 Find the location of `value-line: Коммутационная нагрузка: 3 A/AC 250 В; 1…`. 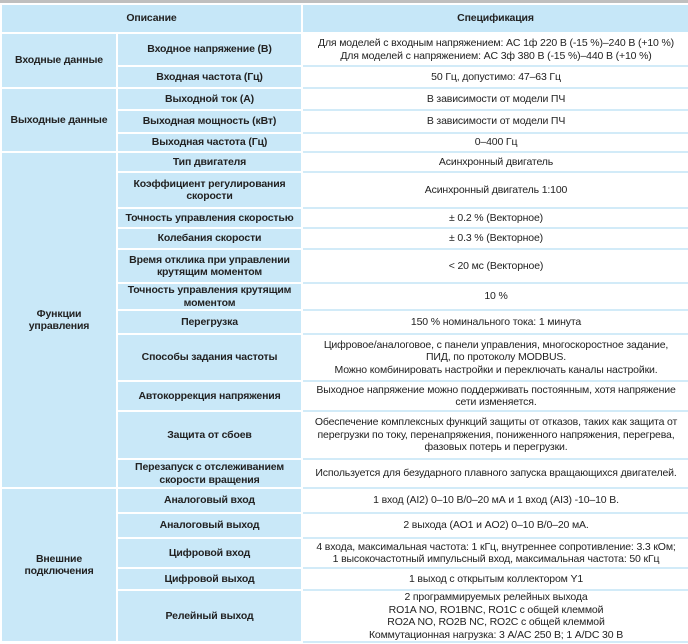

value-line: Коммутационная нагрузка: 3 A/AC 250 В; 1… is located at coordinates (496, 634).